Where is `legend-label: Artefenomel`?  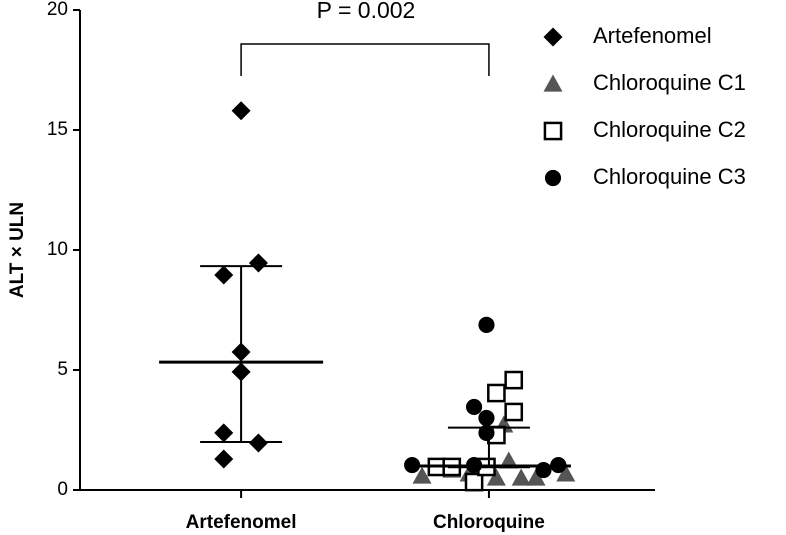
legend-label: Artefenomel is located at coordinates (652, 35).